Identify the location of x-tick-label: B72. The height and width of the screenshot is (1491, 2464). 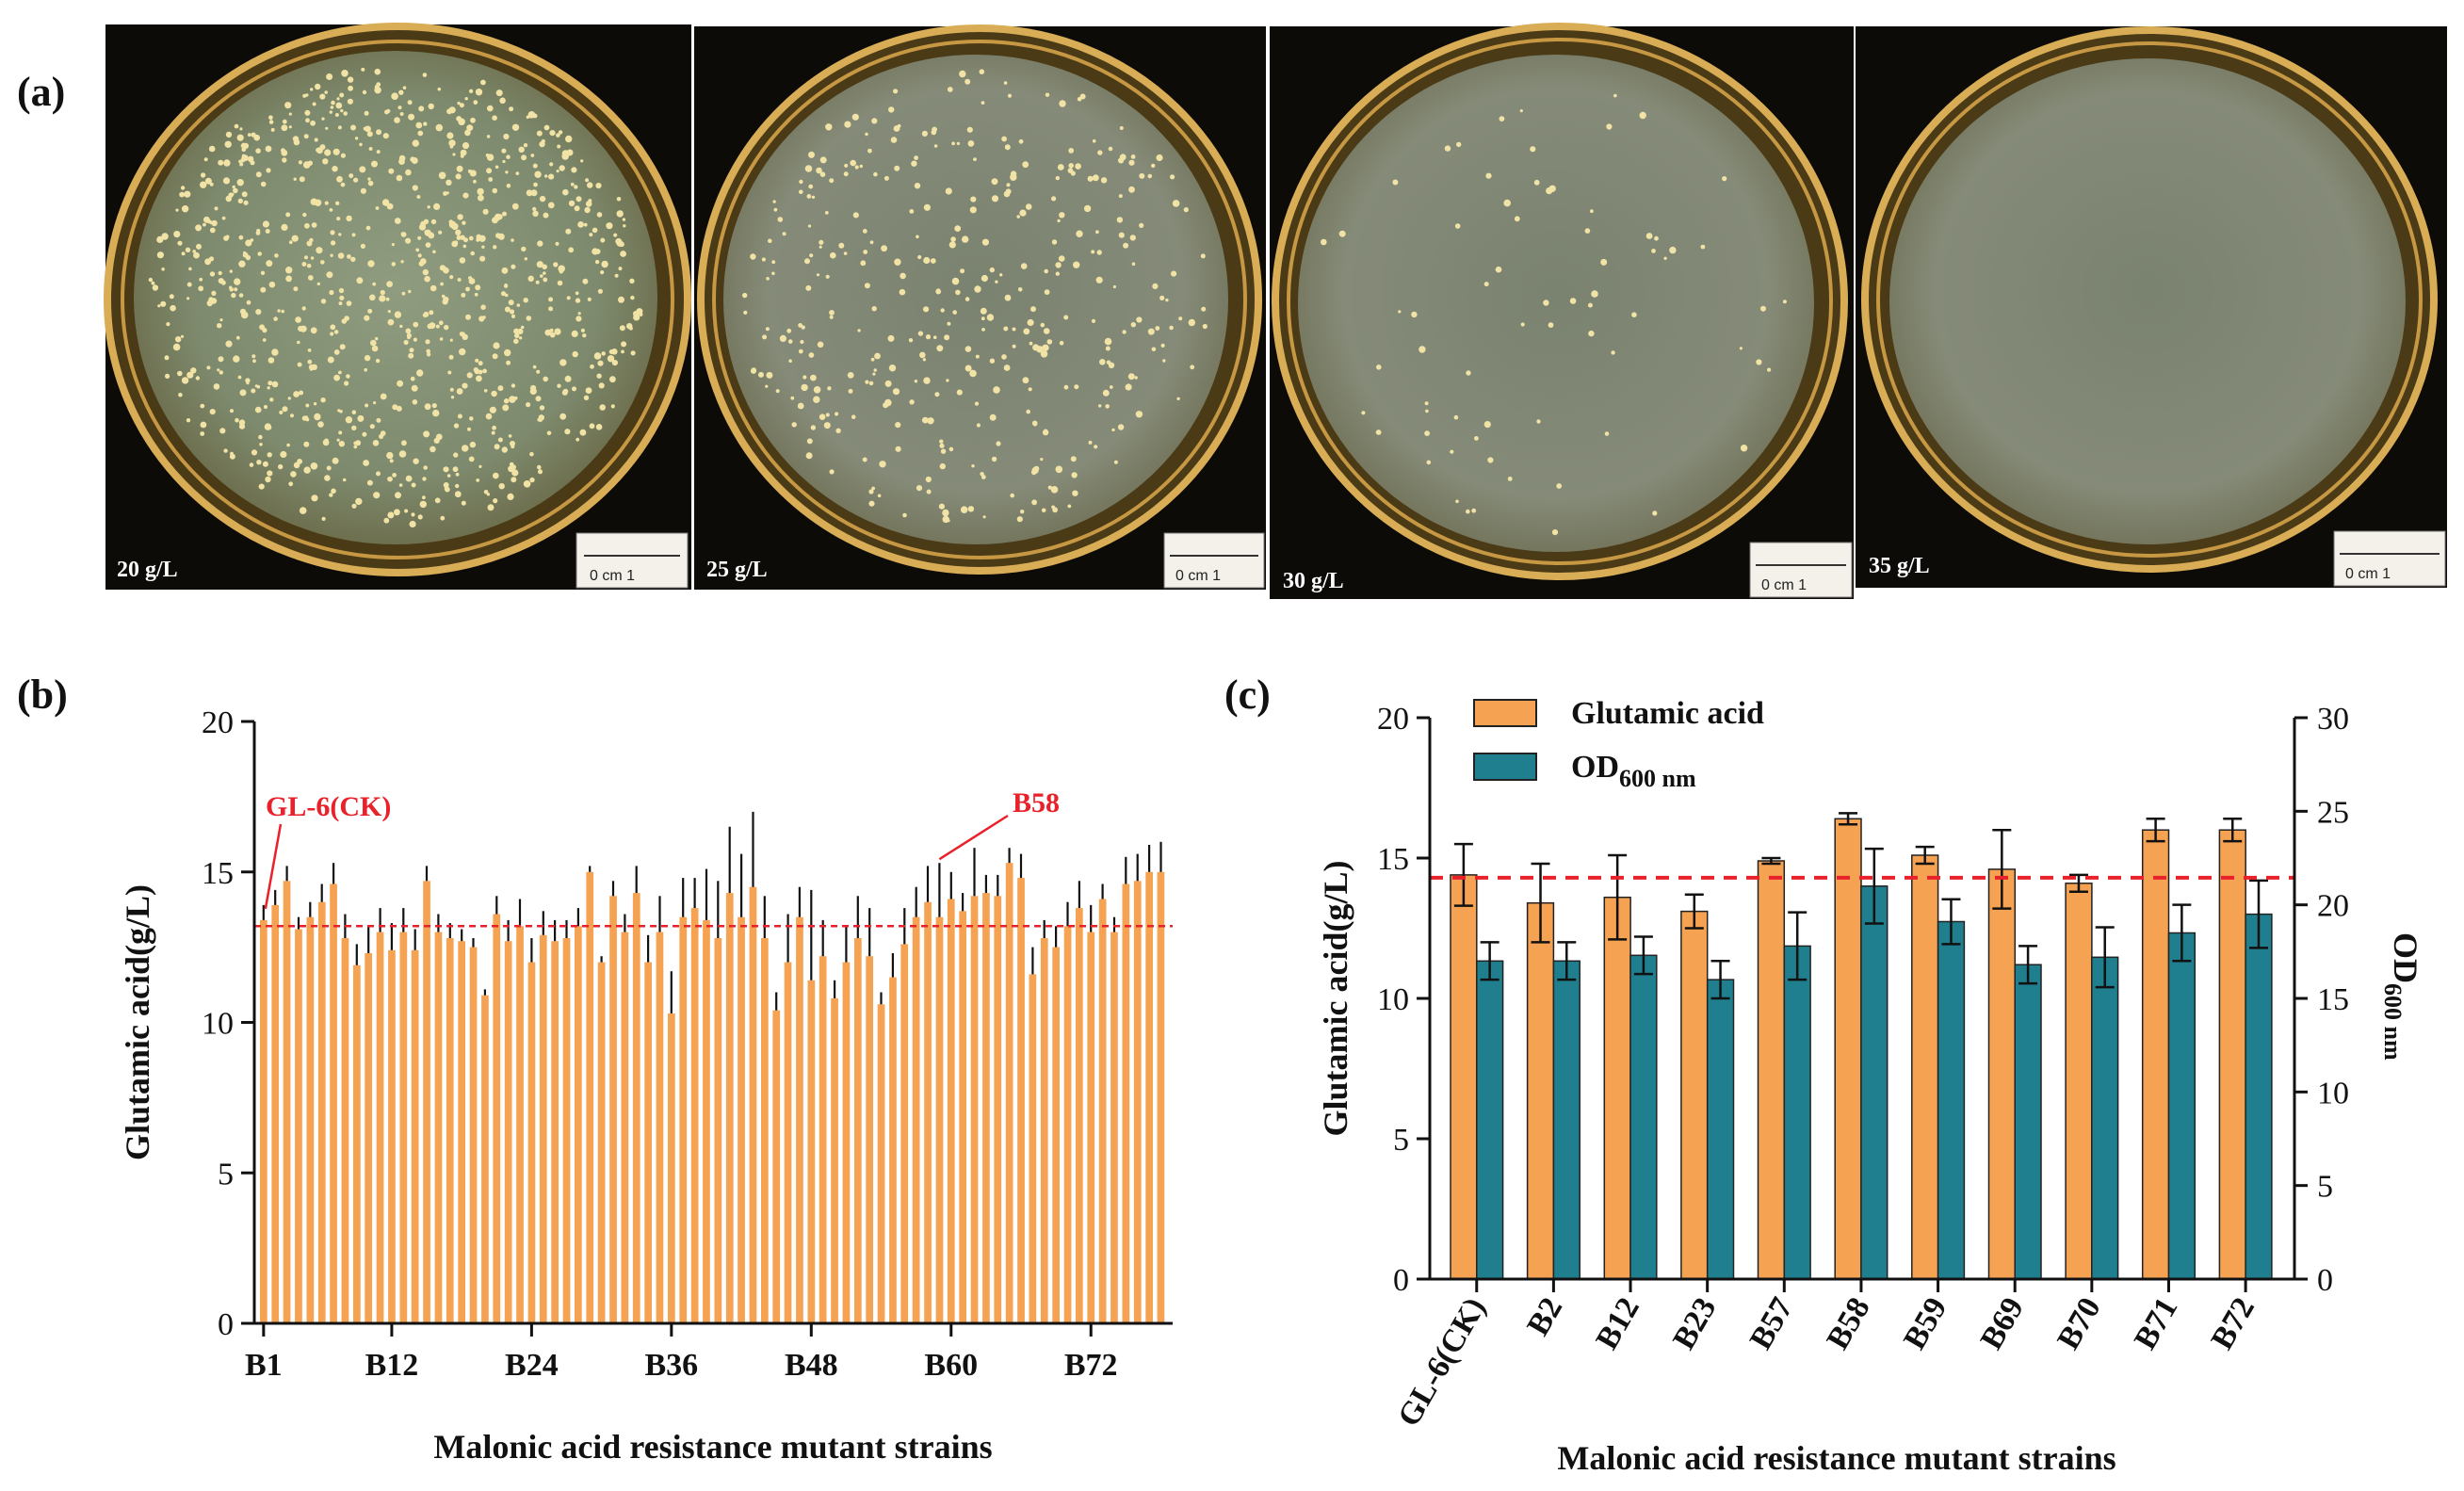
(1091, 1365).